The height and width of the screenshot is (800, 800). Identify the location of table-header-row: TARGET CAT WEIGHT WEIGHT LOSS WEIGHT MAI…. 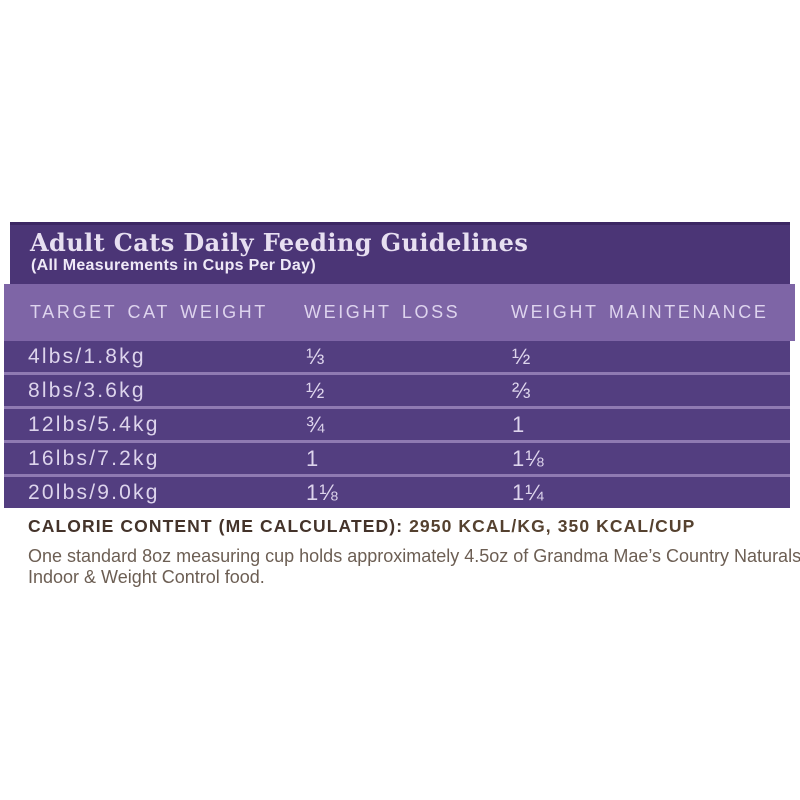
(399, 312).